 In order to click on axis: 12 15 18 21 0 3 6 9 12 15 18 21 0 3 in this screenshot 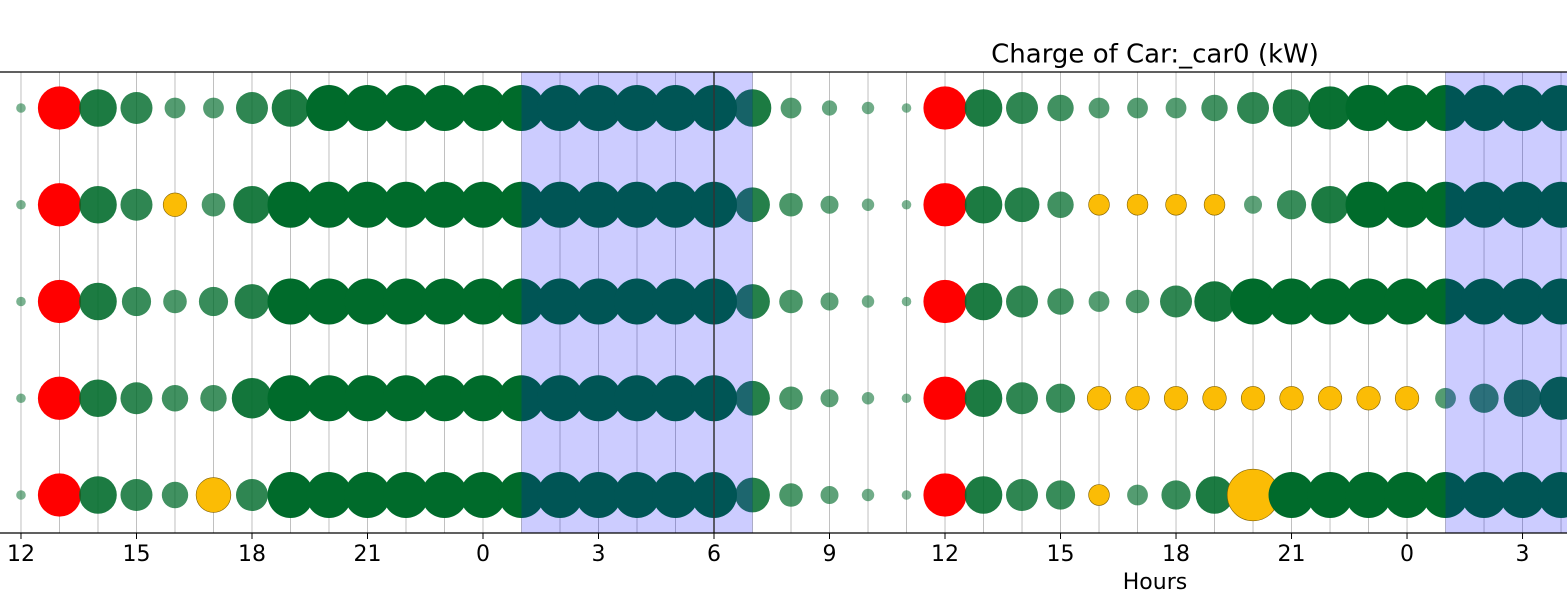, I will do `click(768, 550)`.